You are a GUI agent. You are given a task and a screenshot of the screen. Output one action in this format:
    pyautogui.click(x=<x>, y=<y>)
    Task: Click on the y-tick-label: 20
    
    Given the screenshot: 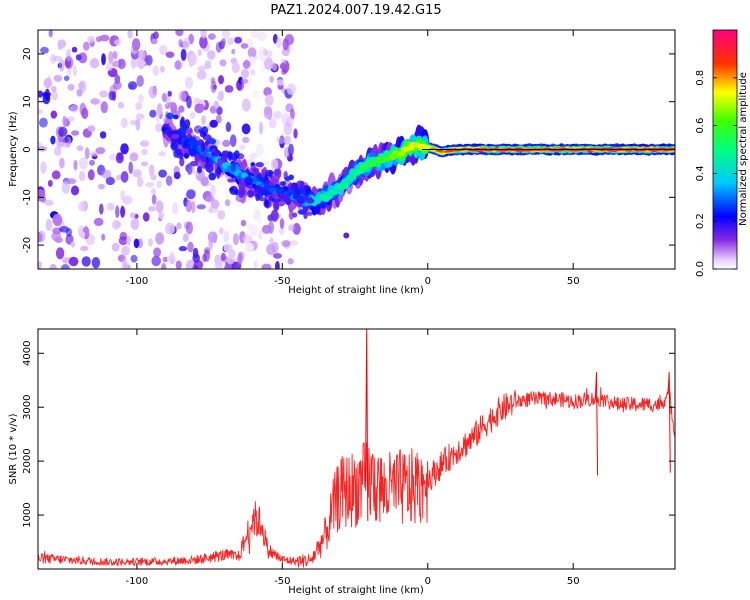 What is the action you would take?
    pyautogui.click(x=27, y=54)
    